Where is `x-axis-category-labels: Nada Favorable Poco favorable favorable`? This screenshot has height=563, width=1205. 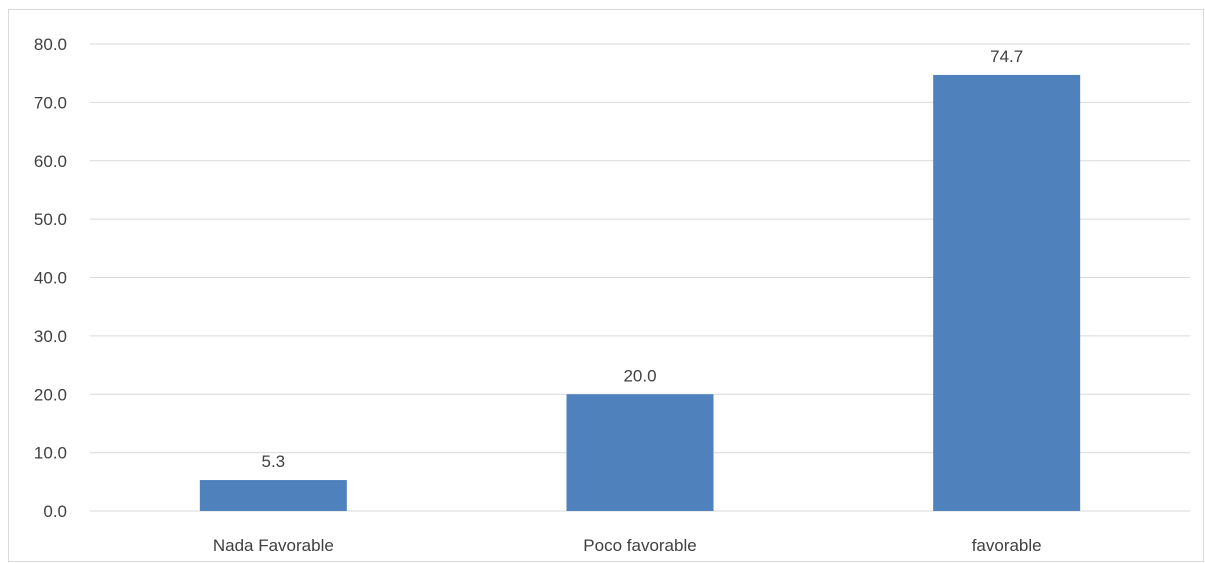
x-axis-category-labels: Nada Favorable Poco favorable favorable is located at coordinates (627, 545).